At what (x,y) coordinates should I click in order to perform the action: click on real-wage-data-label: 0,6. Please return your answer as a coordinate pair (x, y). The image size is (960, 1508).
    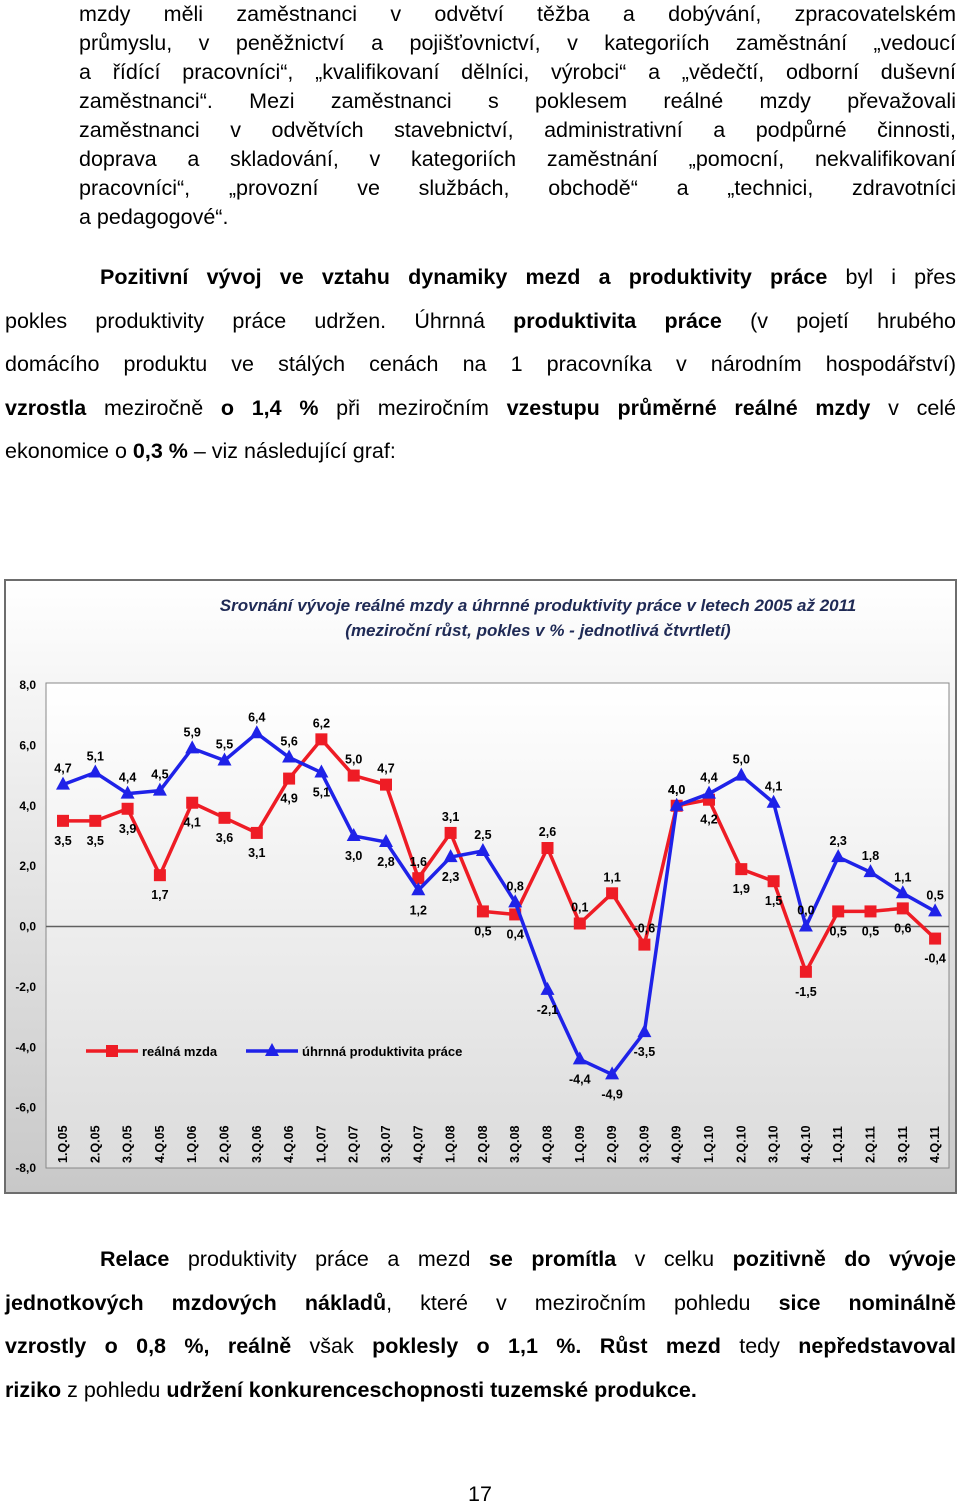
    Looking at the image, I should click on (902, 928).